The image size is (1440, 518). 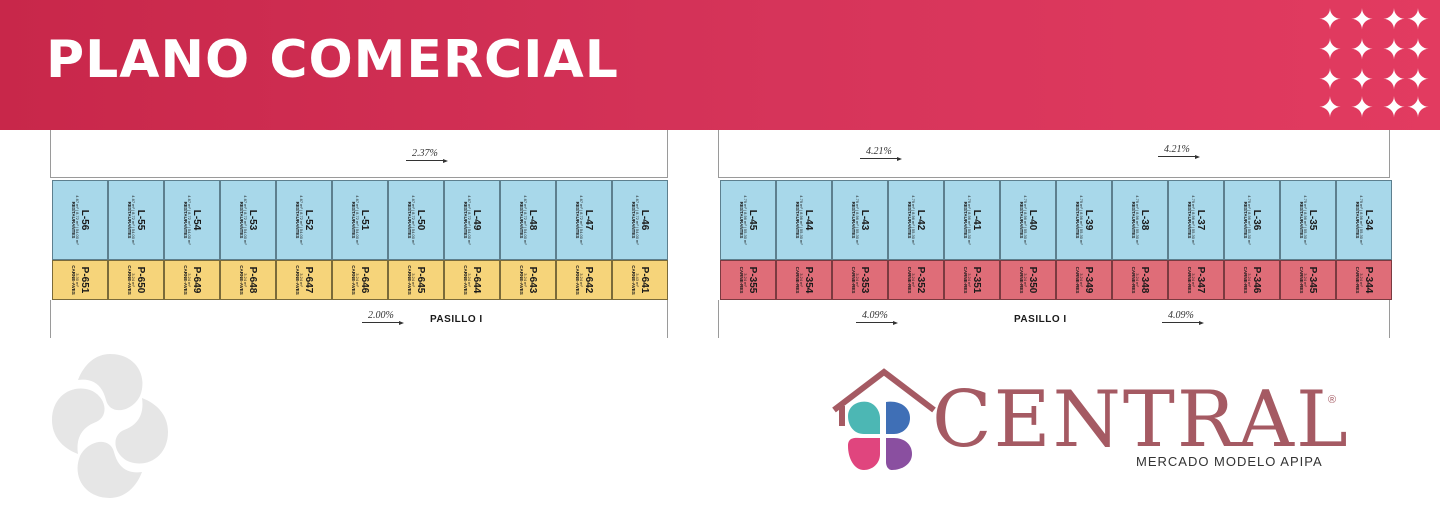 What do you see at coordinates (1033, 220) in the screenshot?
I see `cell-code: L-40` at bounding box center [1033, 220].